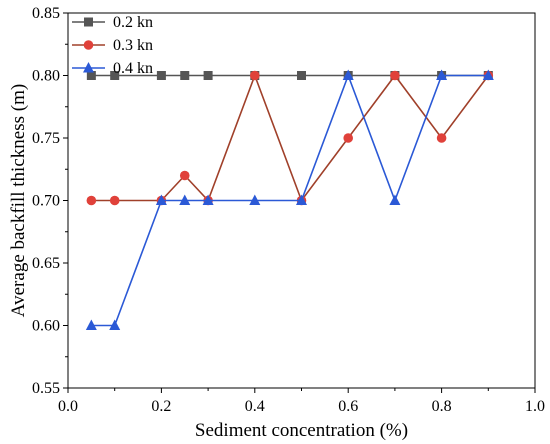 The height and width of the screenshot is (444, 550). Describe the element at coordinates (133, 22) in the screenshot. I see `legend-label: 0.2 kn` at that location.